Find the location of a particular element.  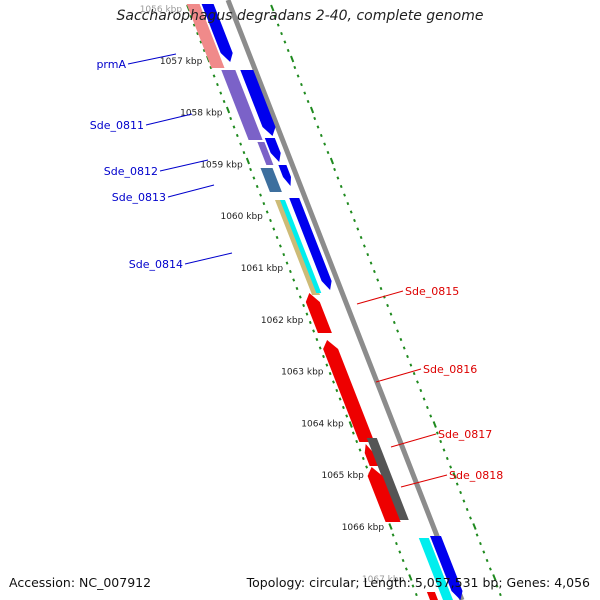

scale-label: 1063 kbp is located at coordinates (302, 373).